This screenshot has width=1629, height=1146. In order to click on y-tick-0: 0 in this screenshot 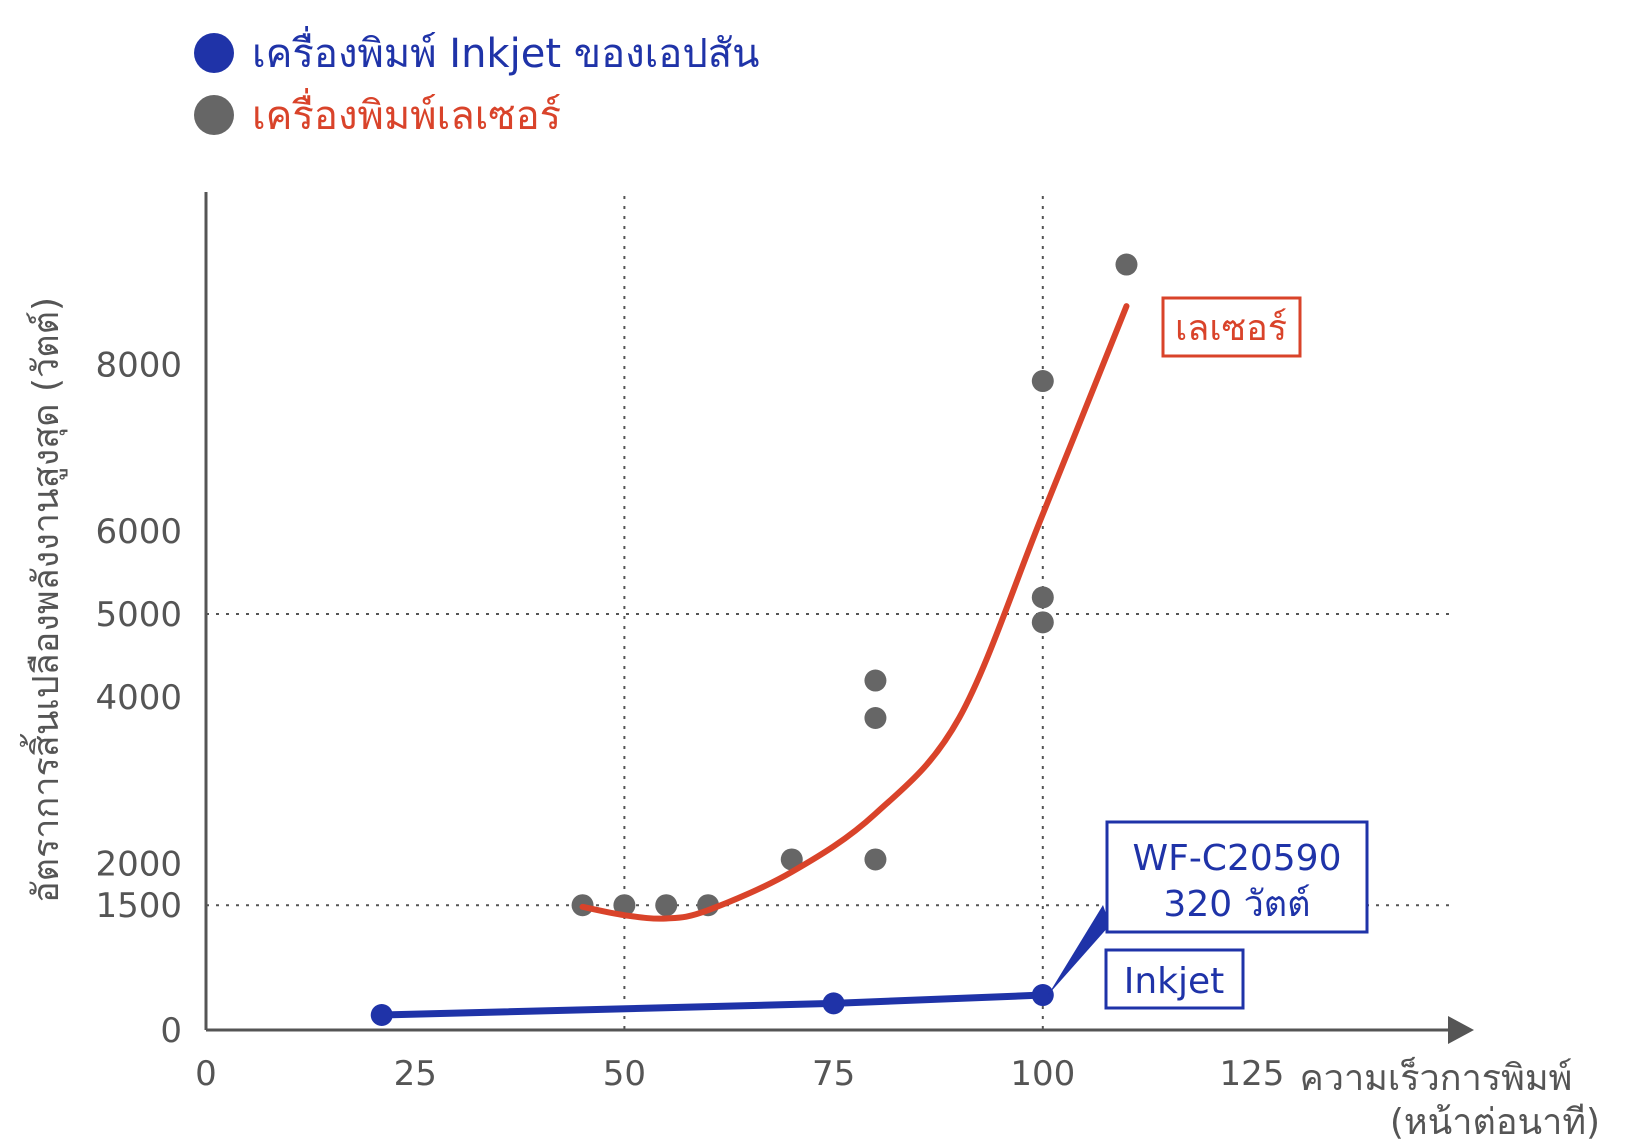, I will do `click(171, 1031)`.